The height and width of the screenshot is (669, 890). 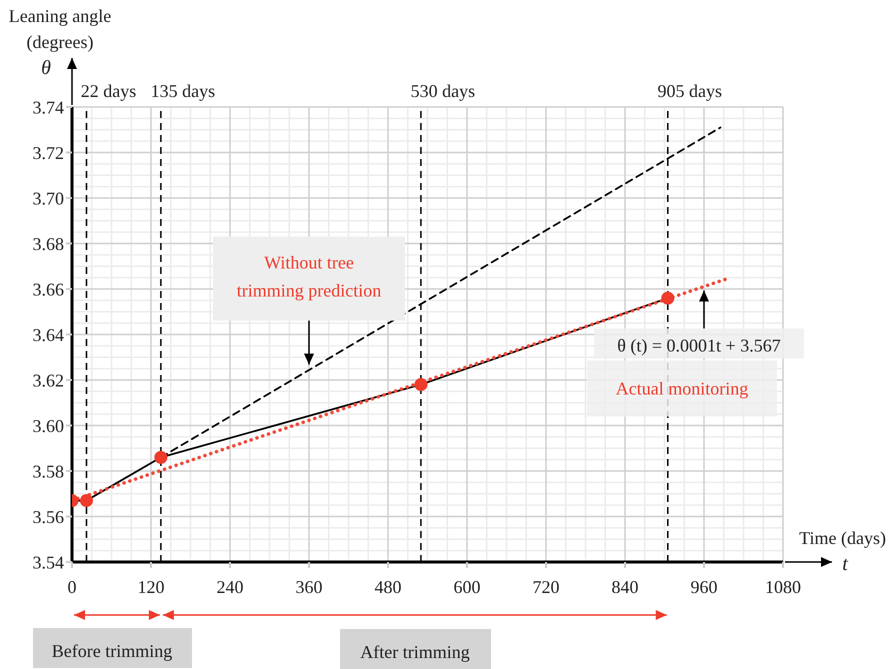 I want to click on x-tick-label: 720, so click(x=546, y=586).